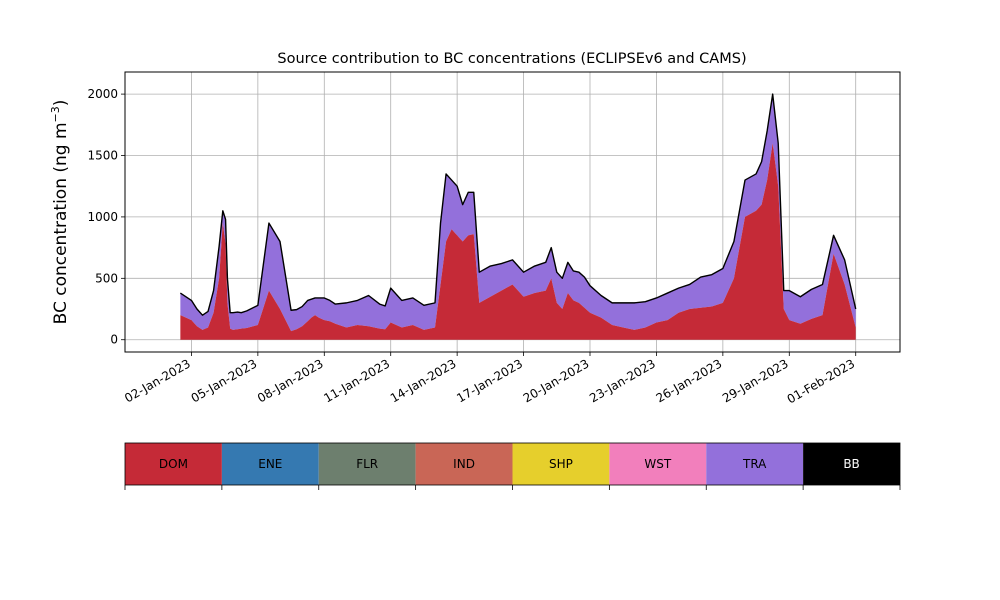 Image resolution: width=1000 pixels, height=600 pixels. Describe the element at coordinates (106, 278) in the screenshot. I see `y-tick-label: 500` at that location.